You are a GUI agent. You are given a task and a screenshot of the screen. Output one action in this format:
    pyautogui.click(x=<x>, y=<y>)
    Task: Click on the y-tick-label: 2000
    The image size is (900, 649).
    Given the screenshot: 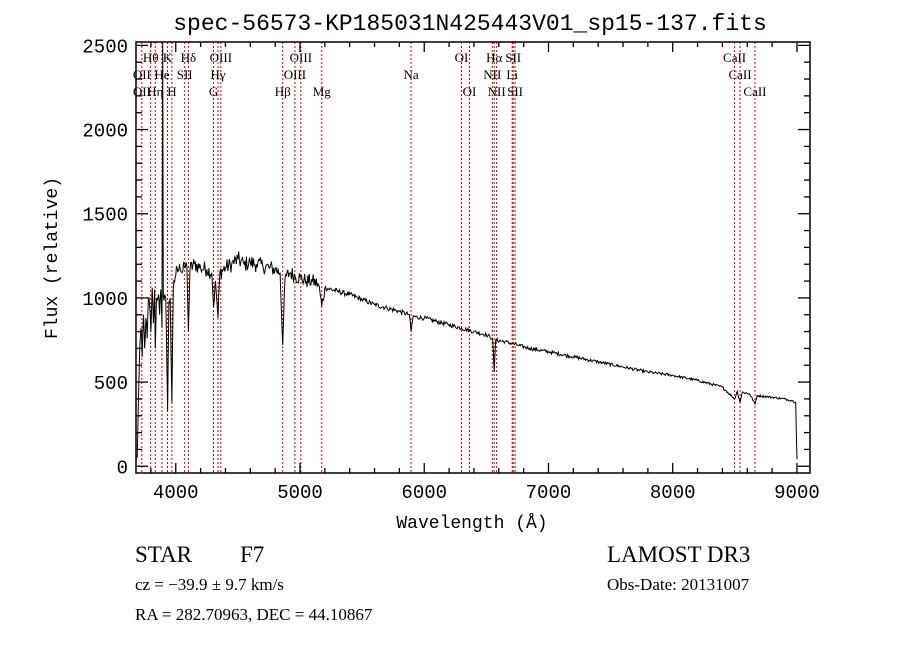 What is the action you would take?
    pyautogui.click(x=105, y=132)
    